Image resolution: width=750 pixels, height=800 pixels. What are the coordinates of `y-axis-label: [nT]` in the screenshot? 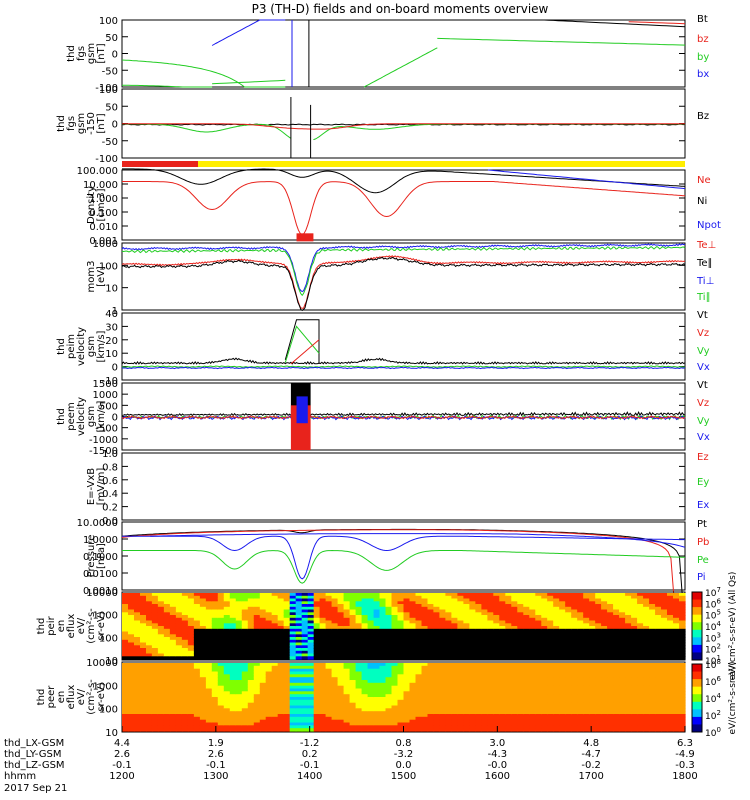 It's located at (101, 53).